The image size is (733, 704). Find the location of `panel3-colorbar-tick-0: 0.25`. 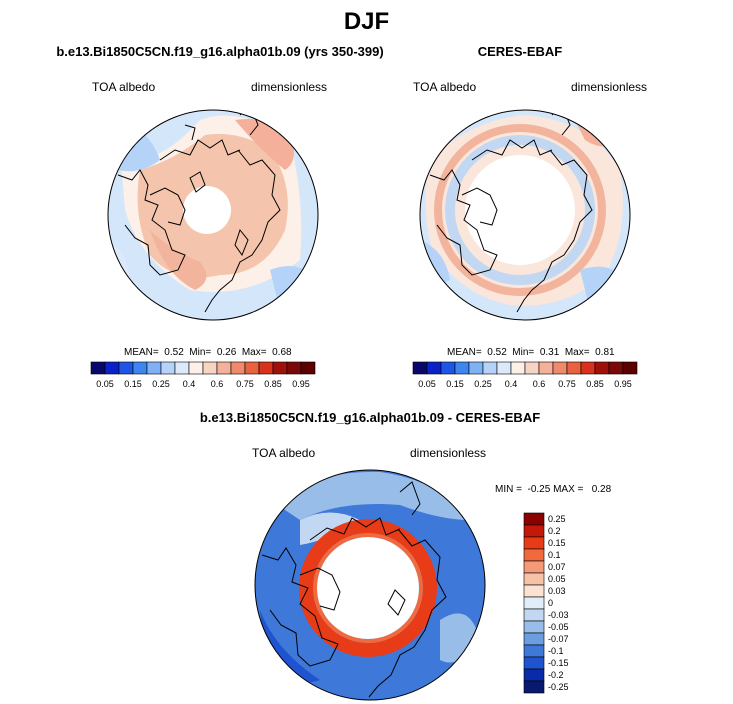

panel3-colorbar-tick-0: 0.25 is located at coordinates (557, 519).